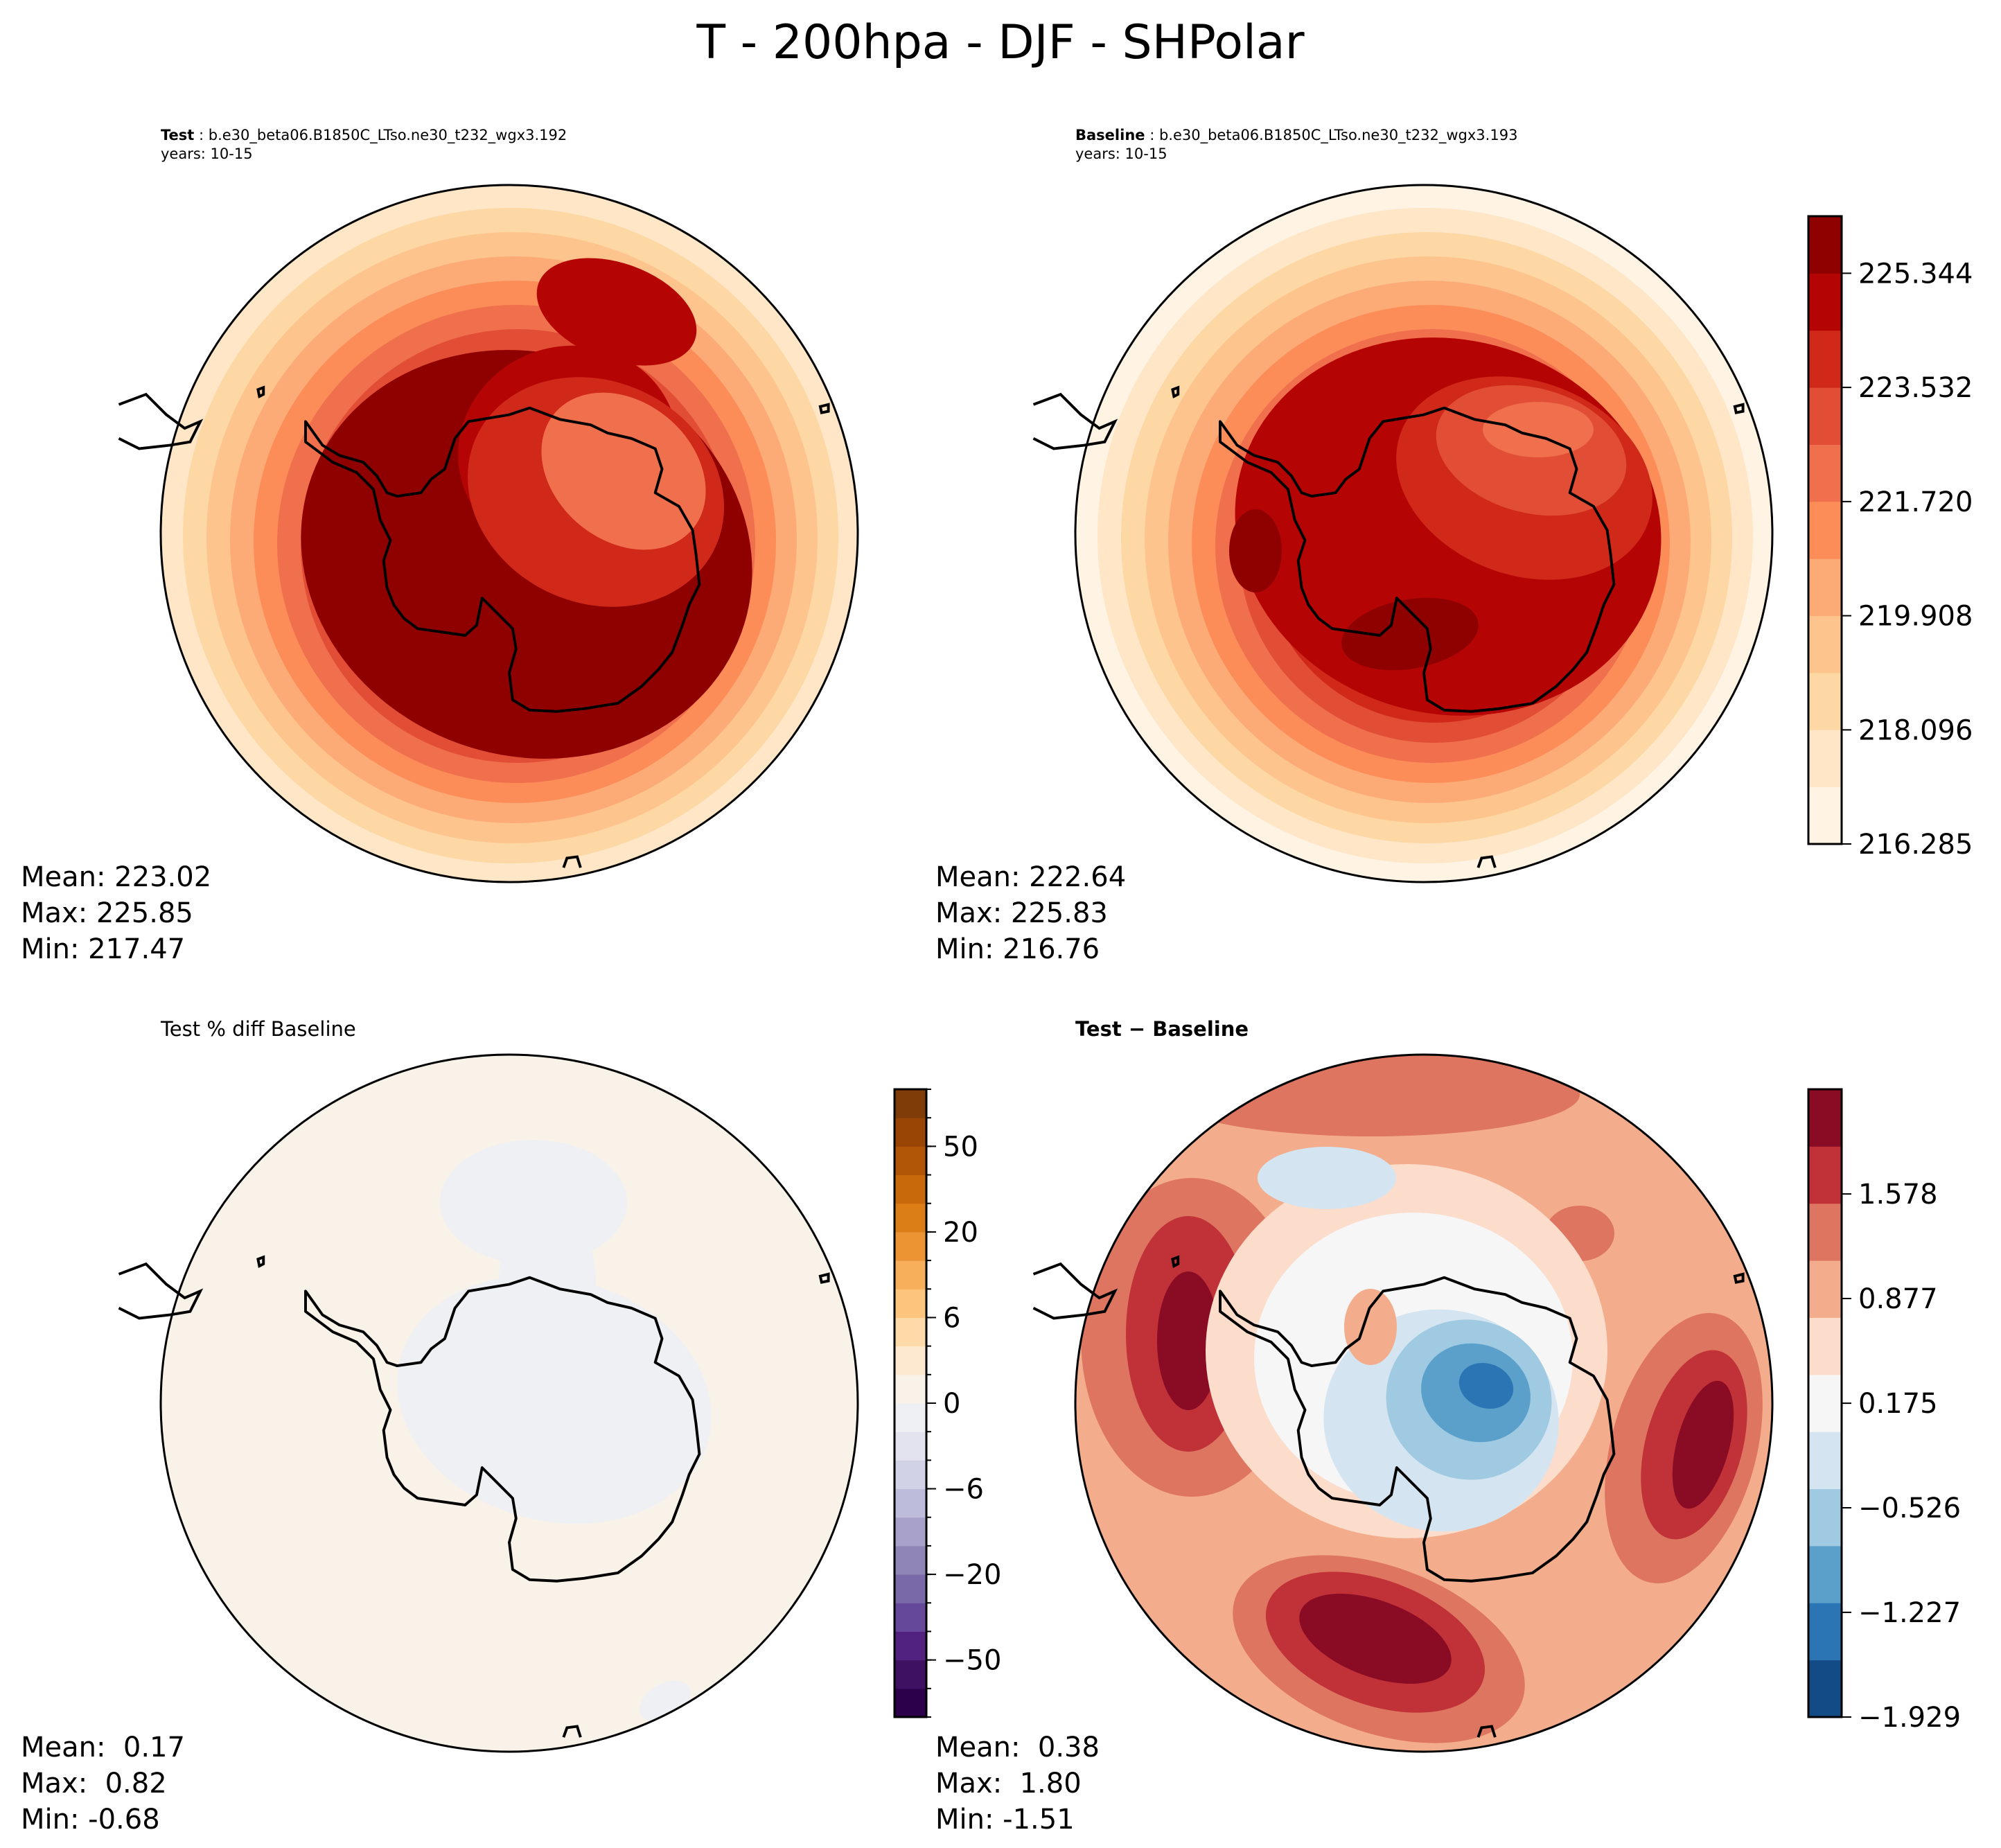 Image resolution: width=2001 pixels, height=1848 pixels. What do you see at coordinates (1915, 274) in the screenshot?
I see `baseline-colorbar-tick-label: 225.344` at bounding box center [1915, 274].